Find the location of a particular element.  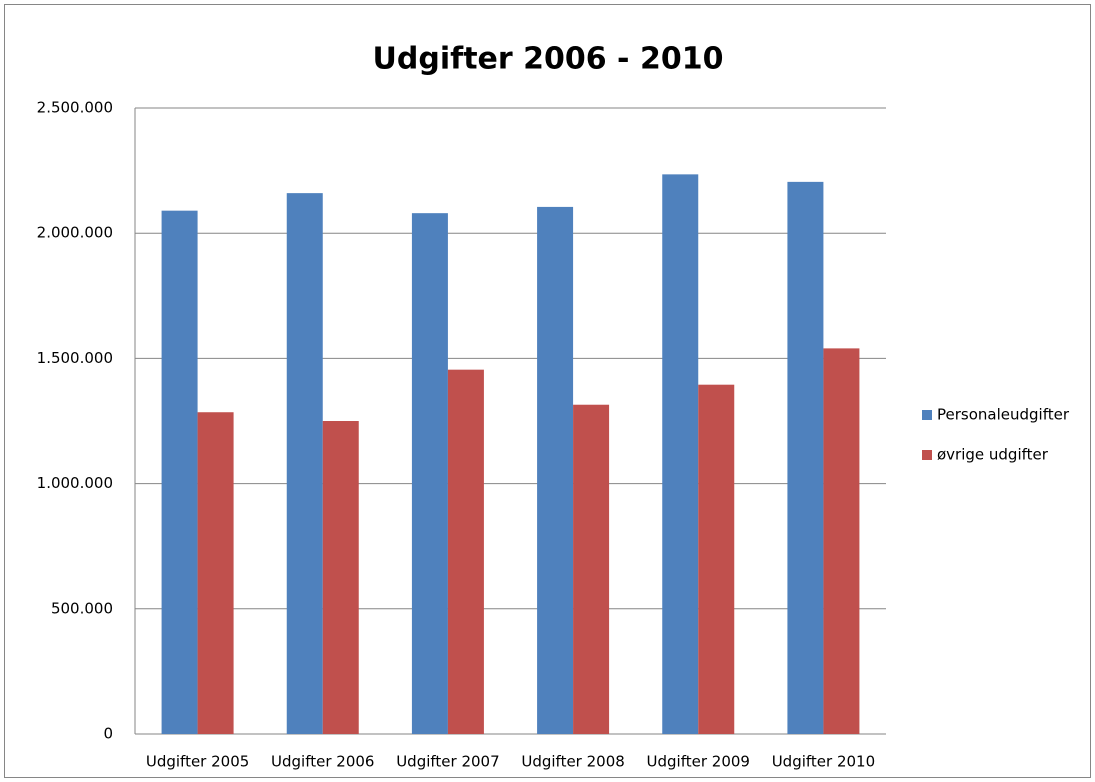

y-tick-label: 500.000 is located at coordinates (82, 608).